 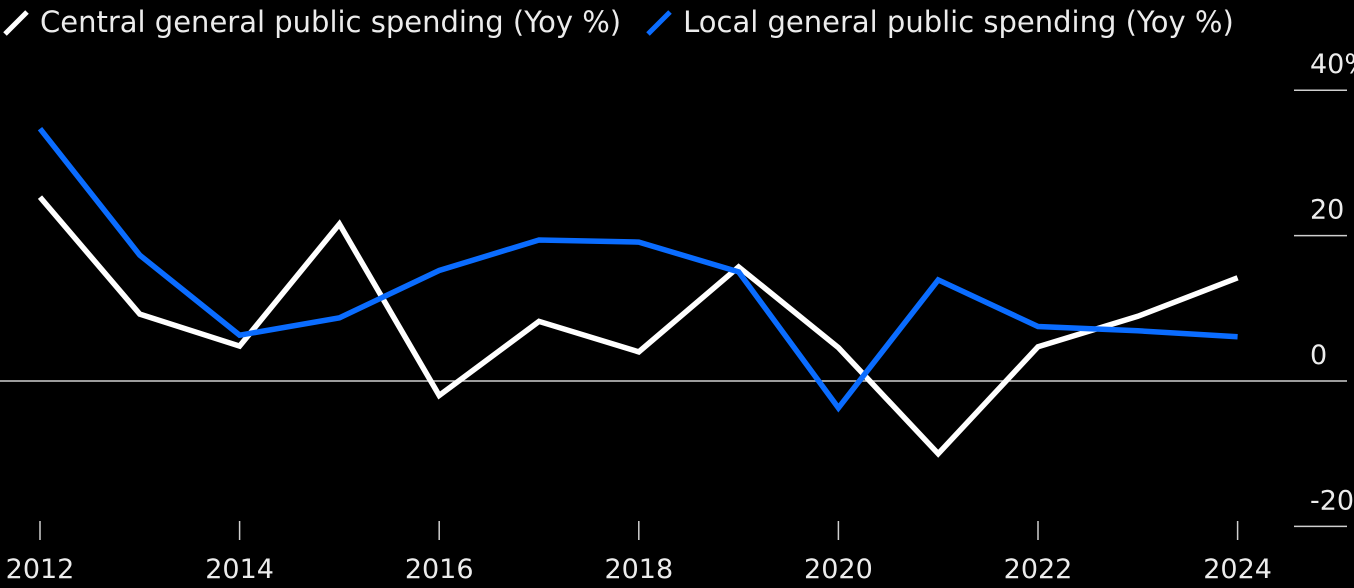 What do you see at coordinates (40, 569) in the screenshot?
I see `x-tick-label: 2012` at bounding box center [40, 569].